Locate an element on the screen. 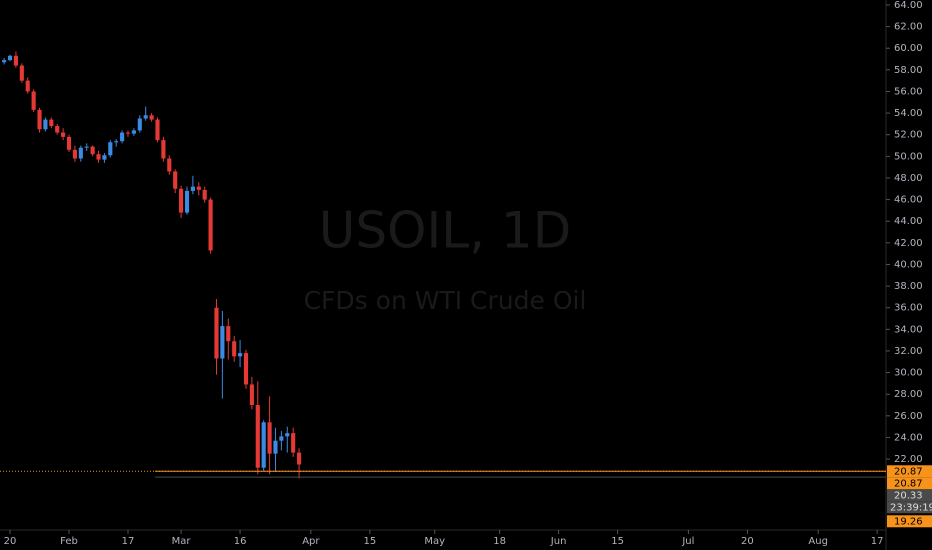  y-tick-label: 26.00 is located at coordinates (908, 416).